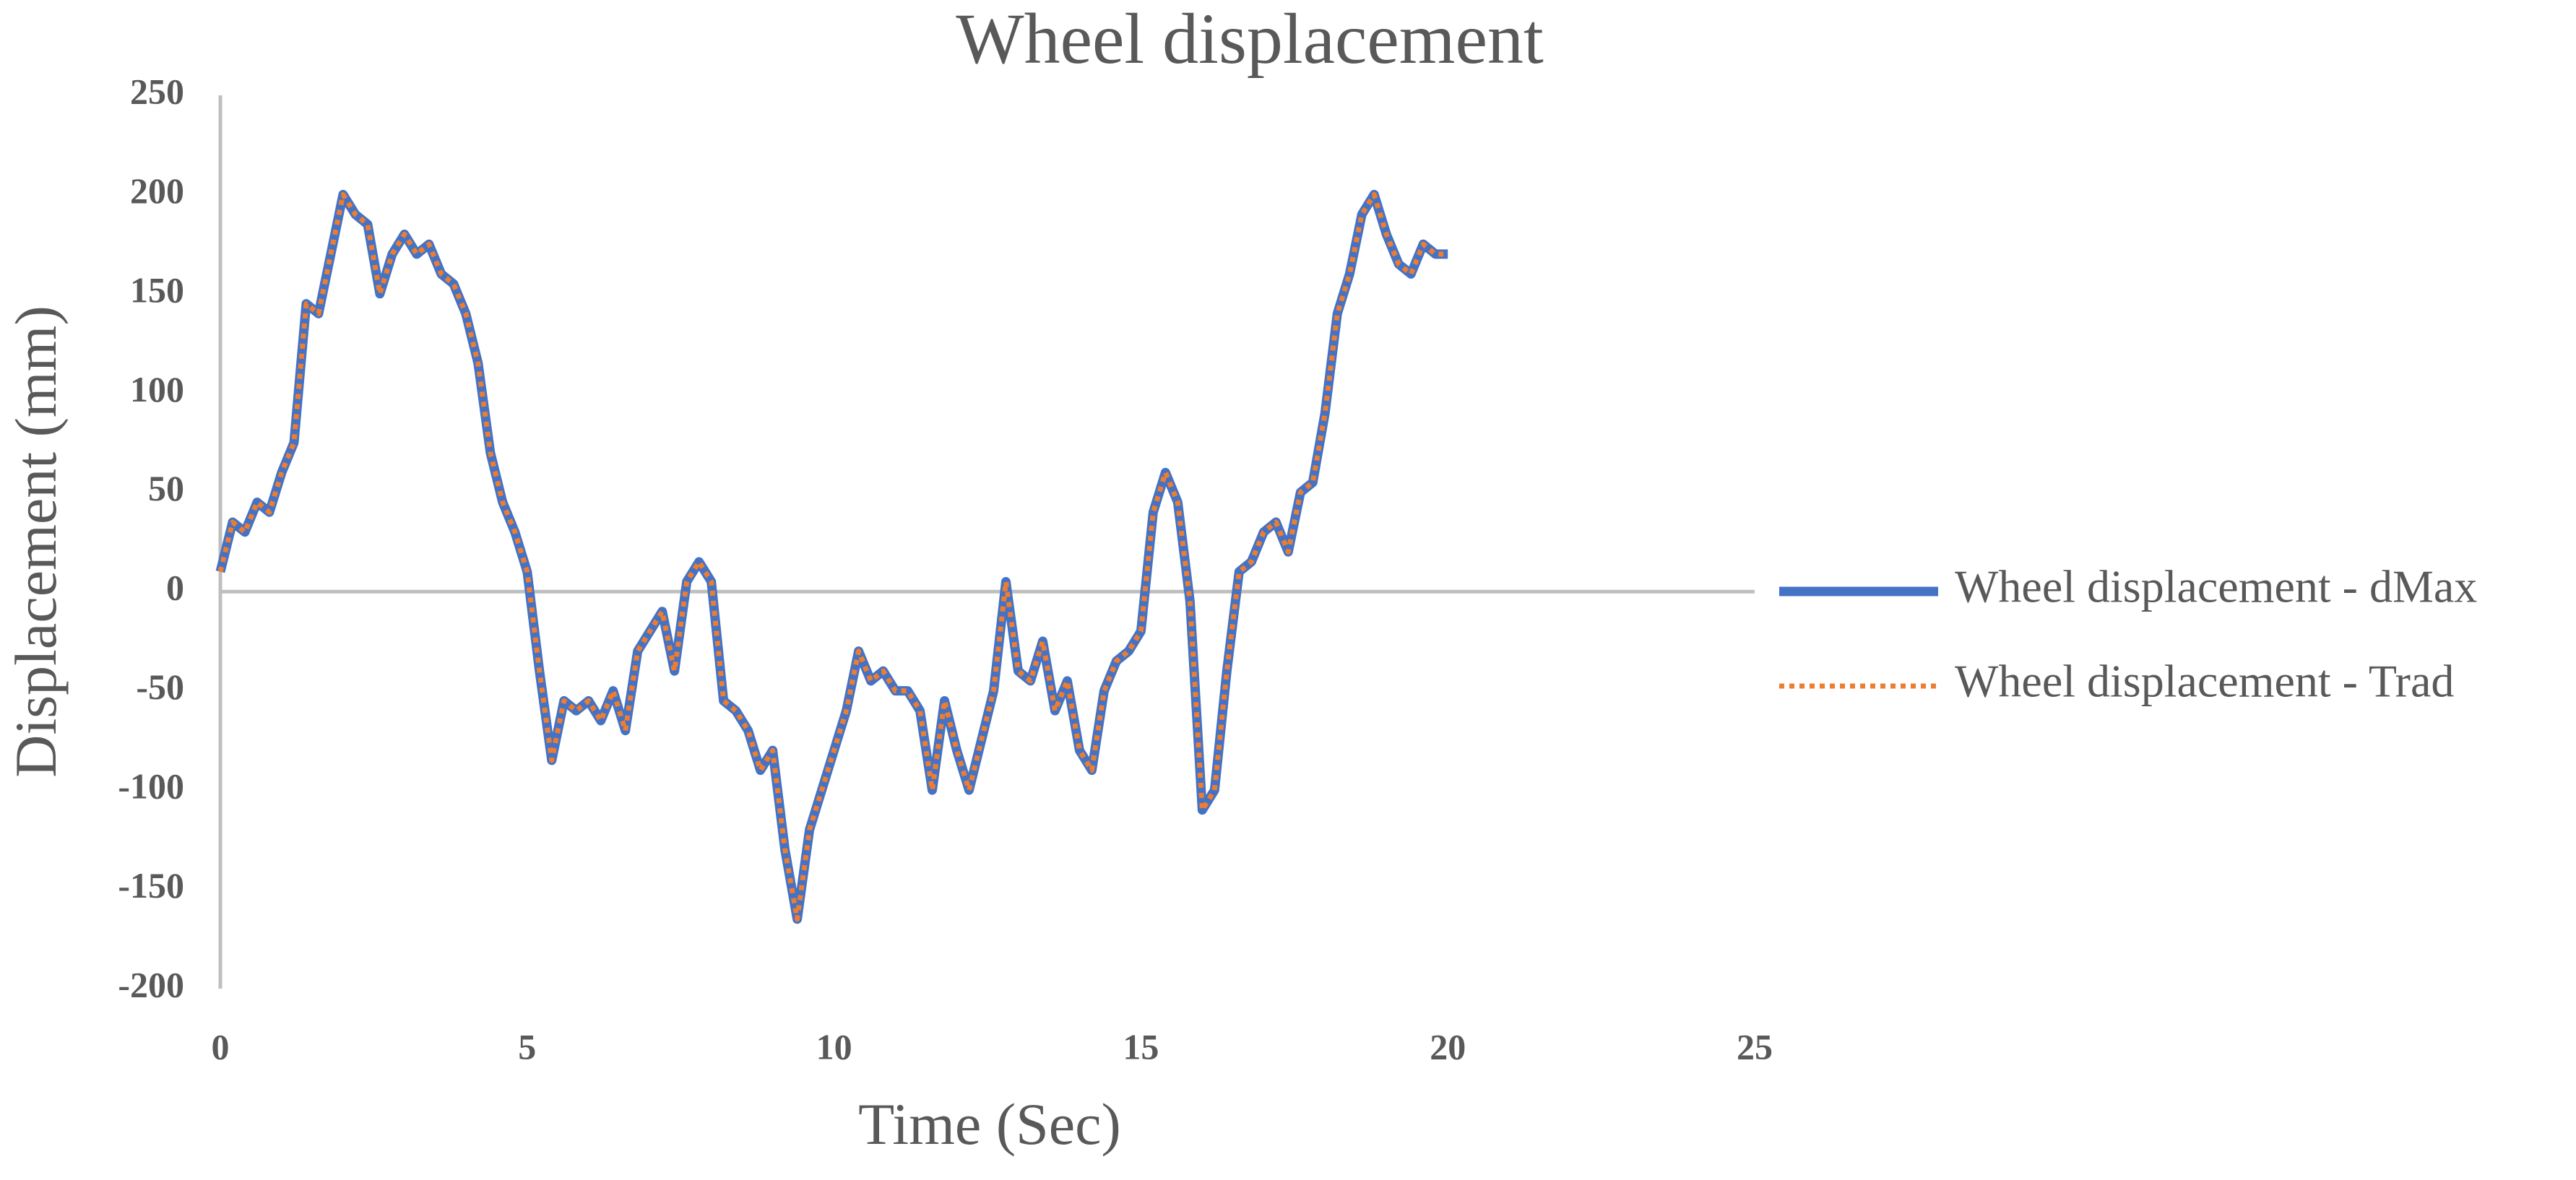 Image resolution: width=2576 pixels, height=1180 pixels. Describe the element at coordinates (1755, 1046) in the screenshot. I see `x-tick-label: 25` at that location.